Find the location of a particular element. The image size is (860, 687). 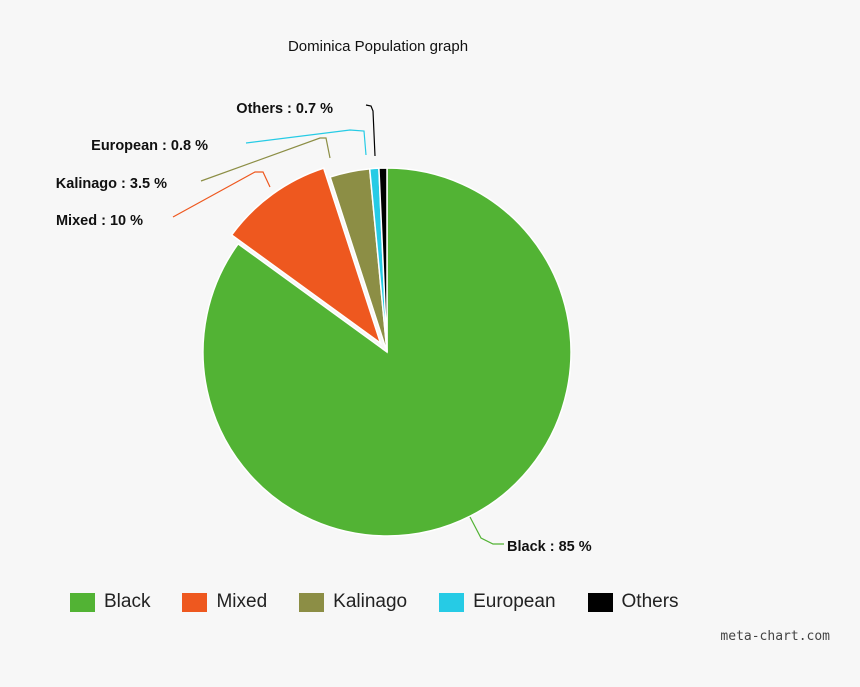

watermark: meta-chart.com is located at coordinates (775, 636).